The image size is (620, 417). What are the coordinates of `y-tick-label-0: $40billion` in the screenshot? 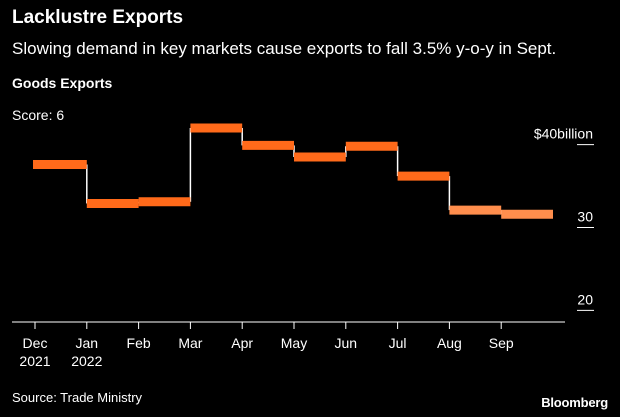 It's located at (563, 134).